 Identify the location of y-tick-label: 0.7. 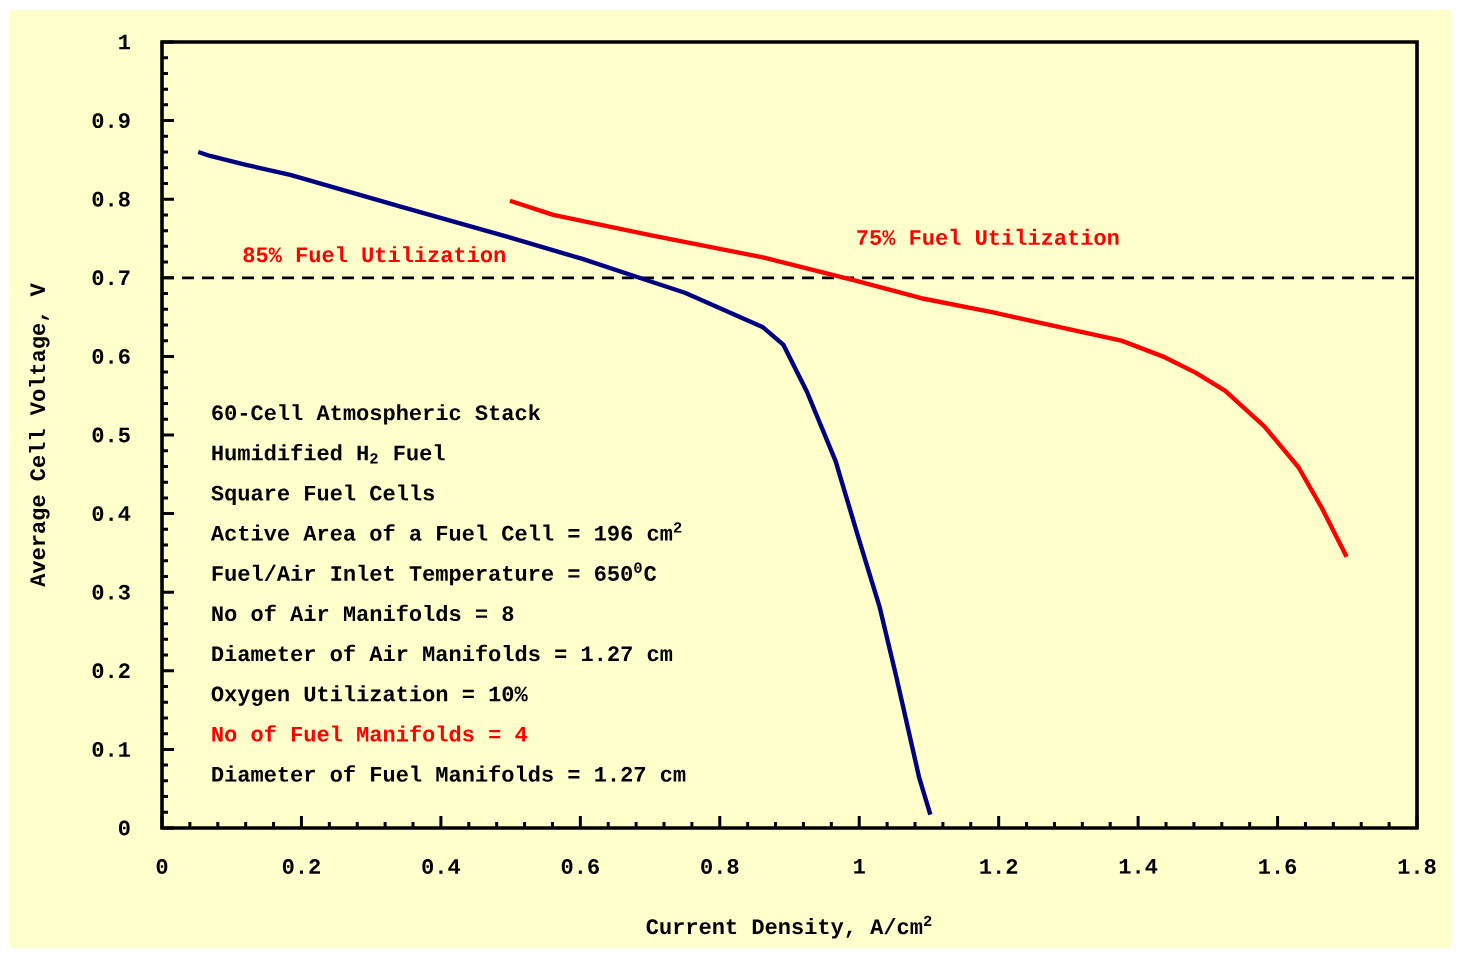
(111, 278).